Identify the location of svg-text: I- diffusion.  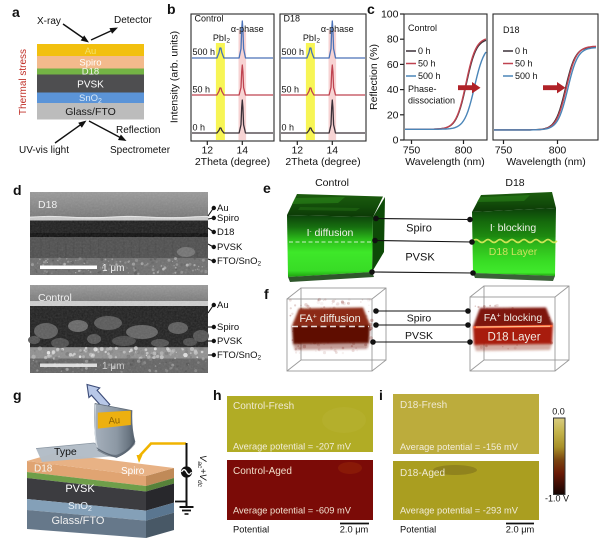
(330, 233).